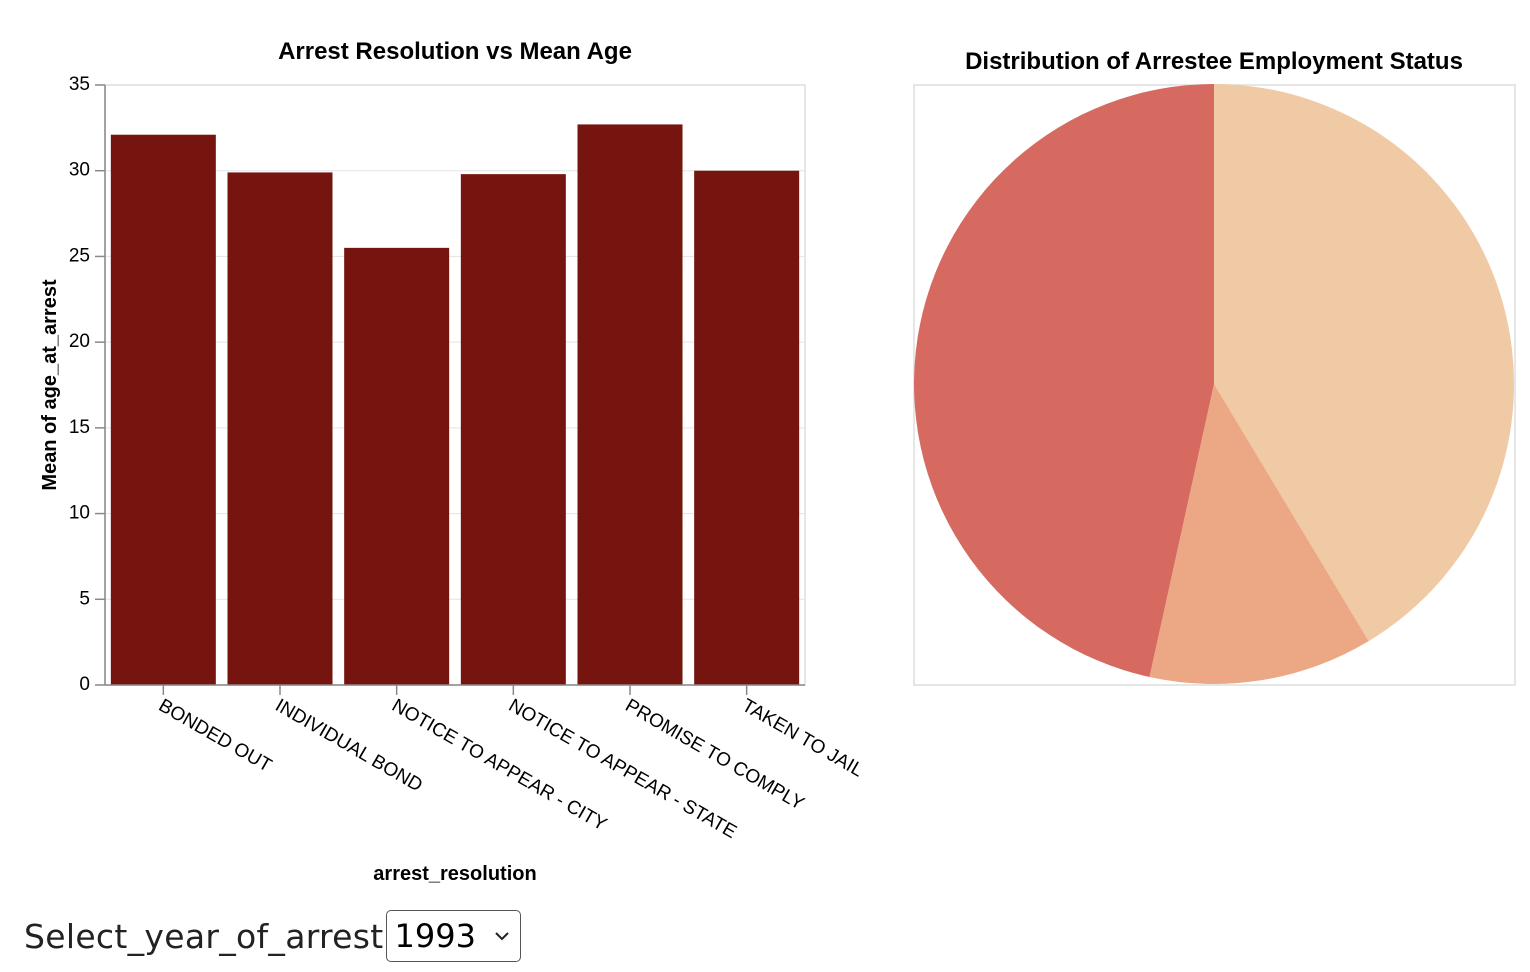  I want to click on year-selector: Select_year_of_arrest 1993, so click(272, 936).